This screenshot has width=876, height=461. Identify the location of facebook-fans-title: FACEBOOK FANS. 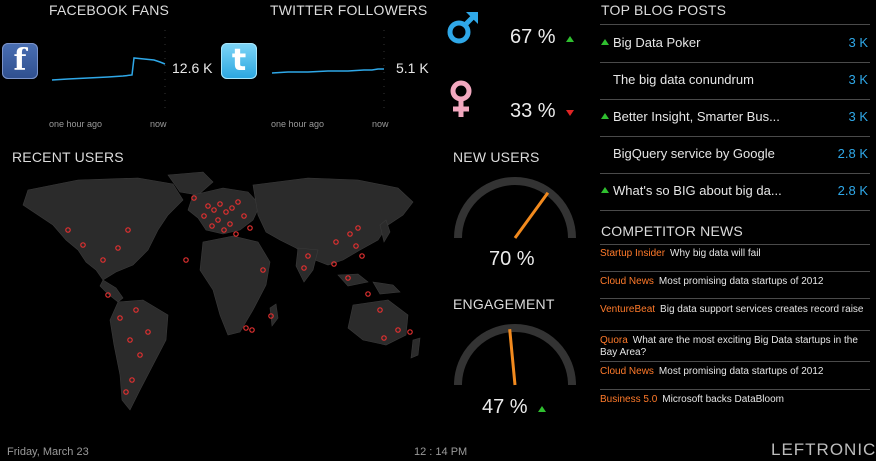
(109, 10).